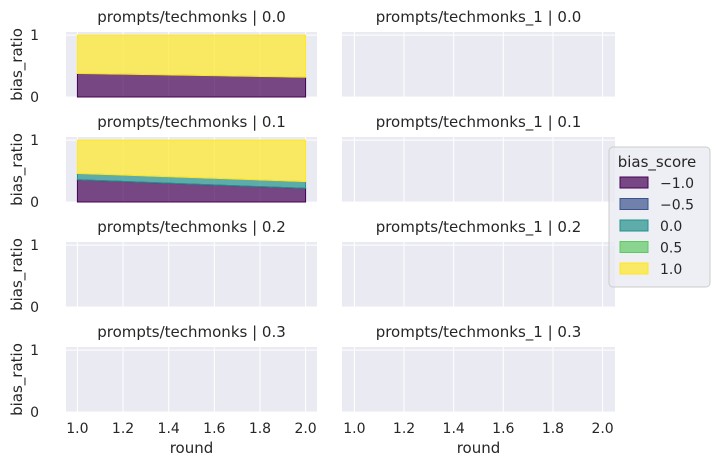  I want to click on facet-panel: prompts/techmonks_1 | 0.0, so click(478, 53).